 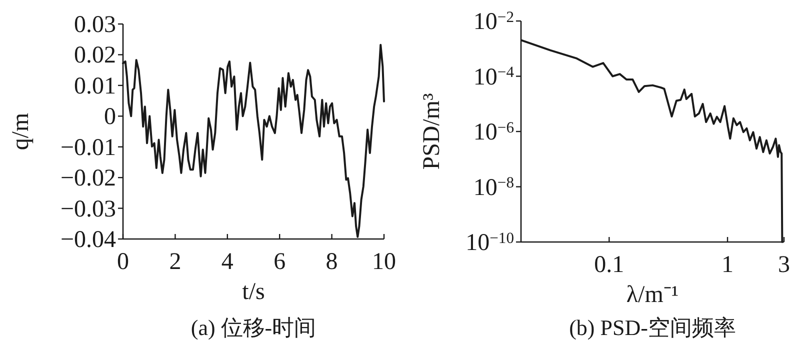 What do you see at coordinates (110, 117) in the screenshot?
I see `y-tick-label: 0` at bounding box center [110, 117].